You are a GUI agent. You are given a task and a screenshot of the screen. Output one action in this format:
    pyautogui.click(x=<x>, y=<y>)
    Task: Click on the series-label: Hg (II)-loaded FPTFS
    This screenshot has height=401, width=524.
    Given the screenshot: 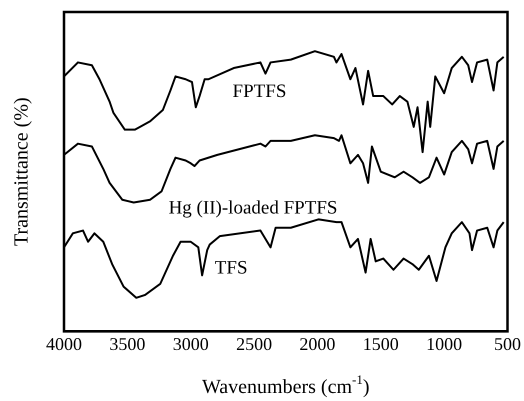 What is the action you would take?
    pyautogui.click(x=253, y=207)
    